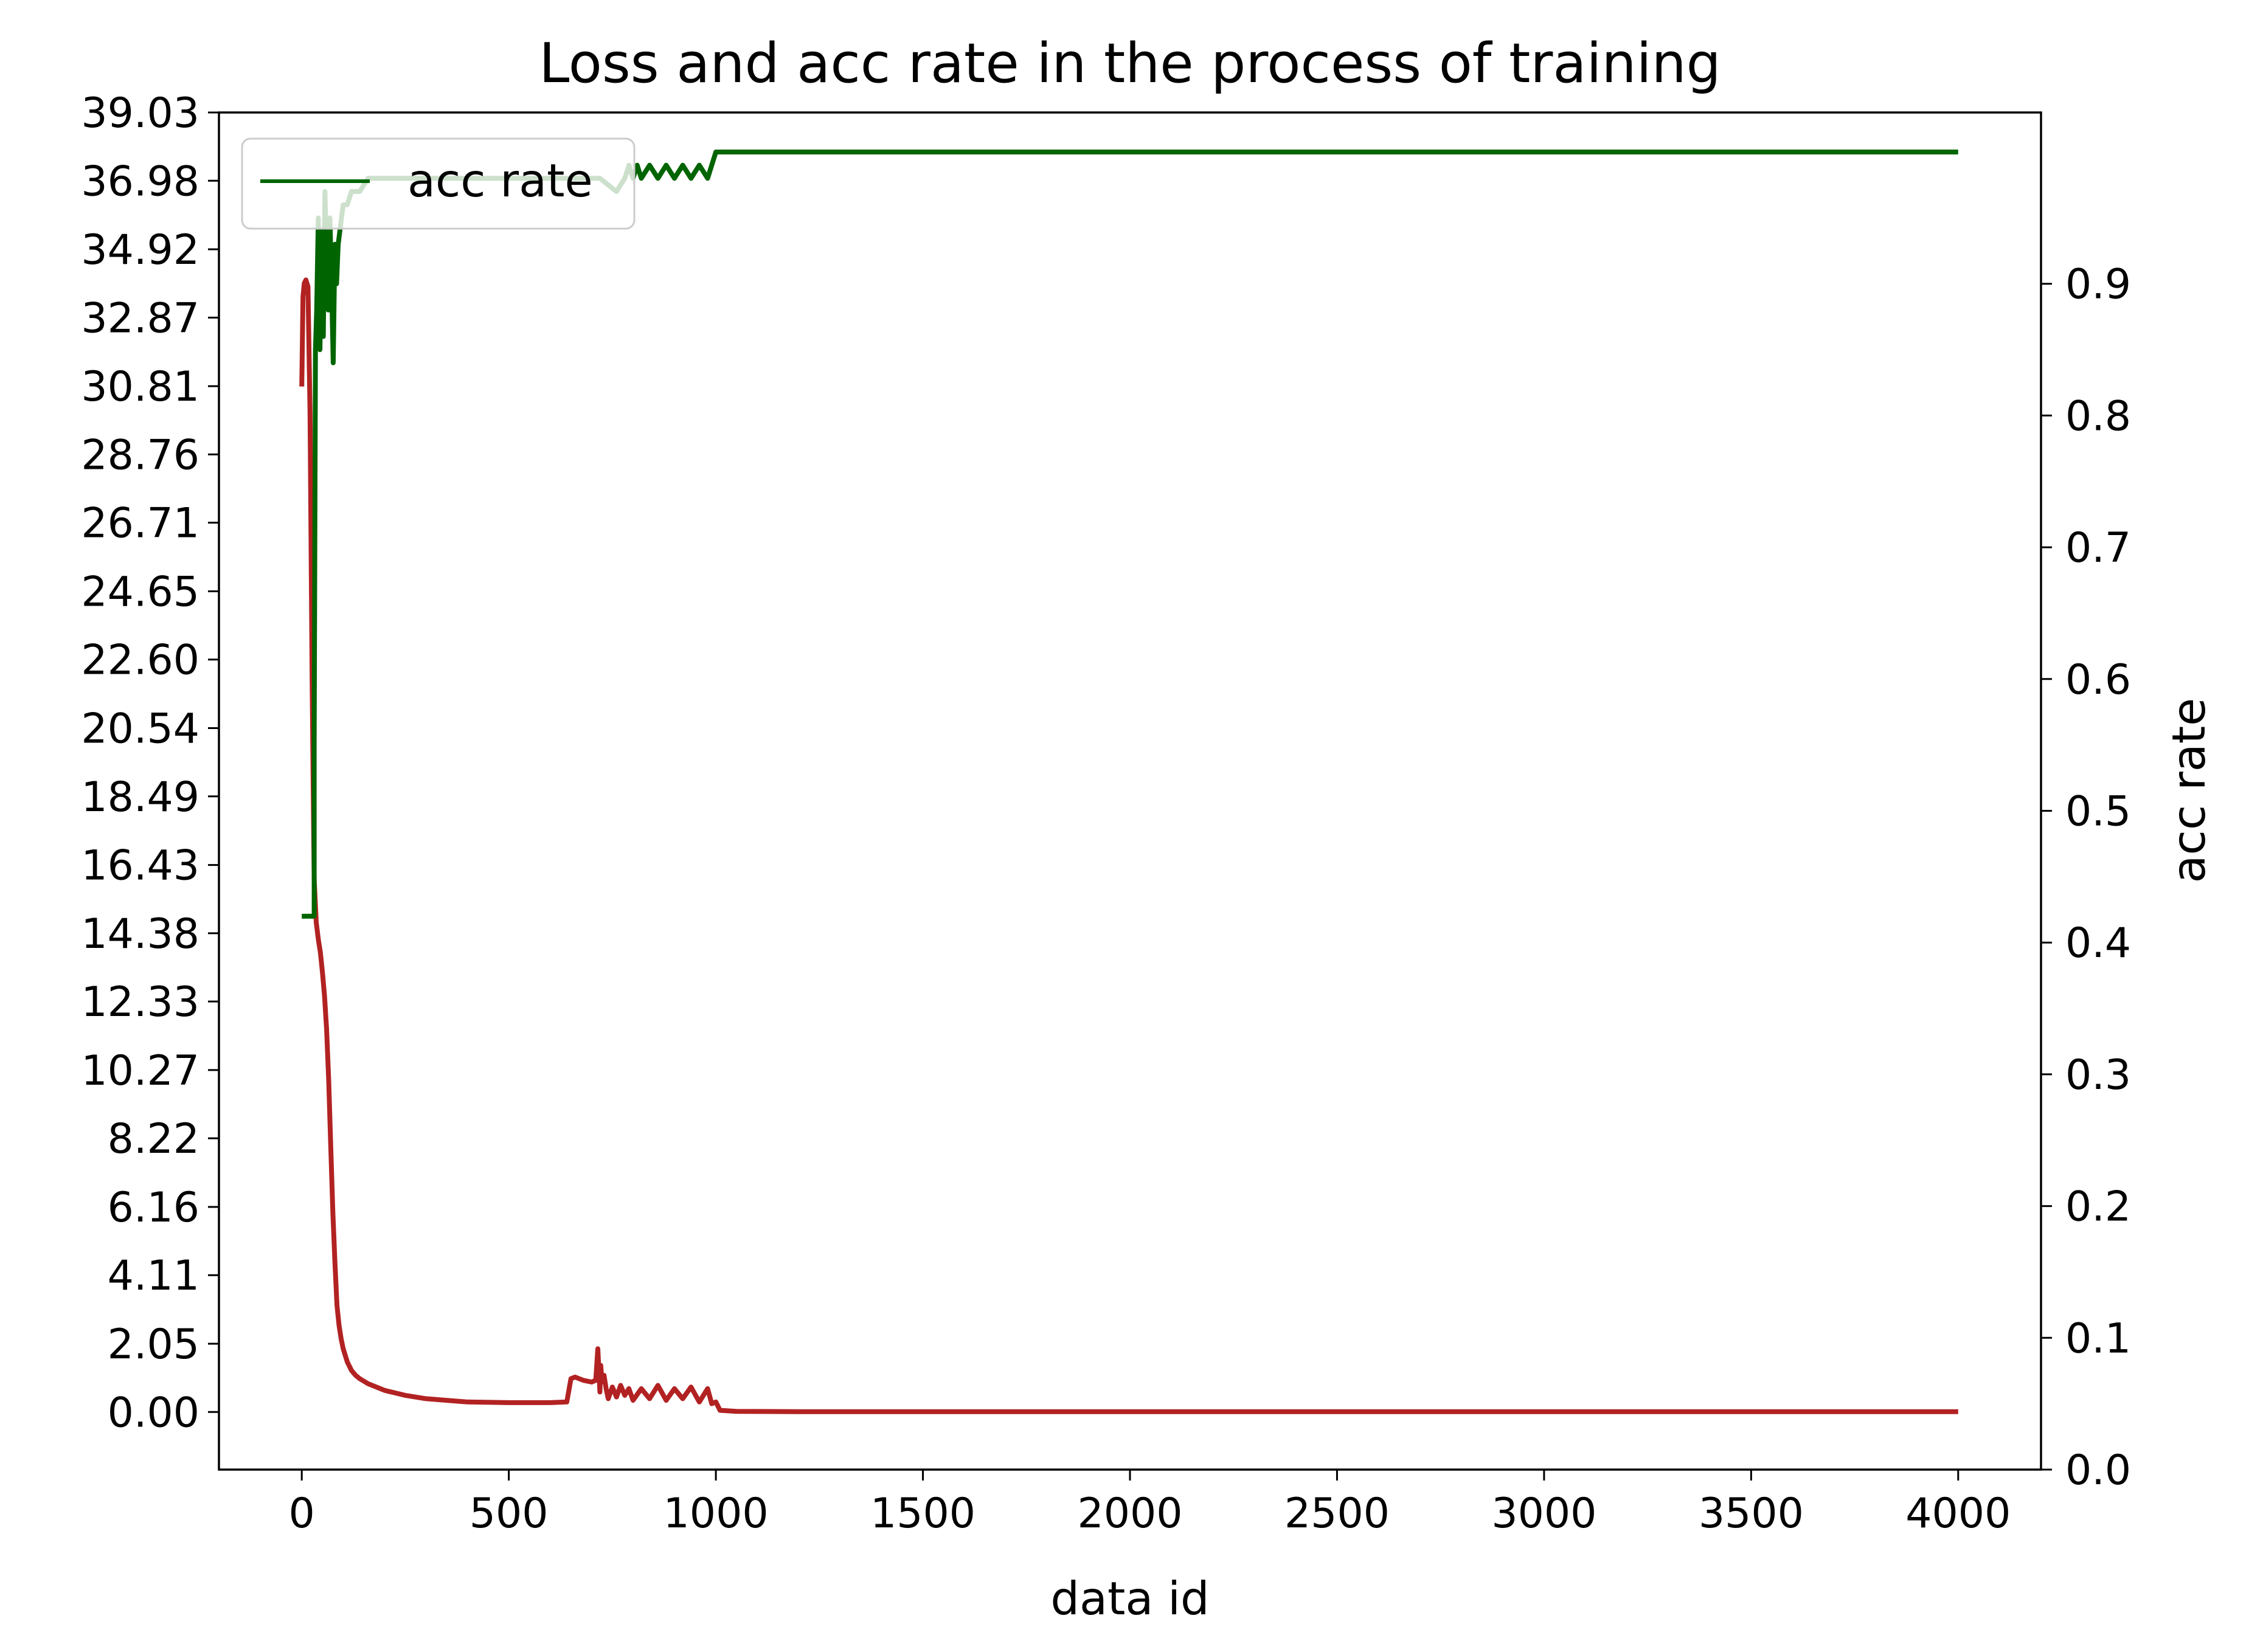  Describe the element at coordinates (2098, 1339) in the screenshot. I see `y-right-tick-label: 0.1` at that location.